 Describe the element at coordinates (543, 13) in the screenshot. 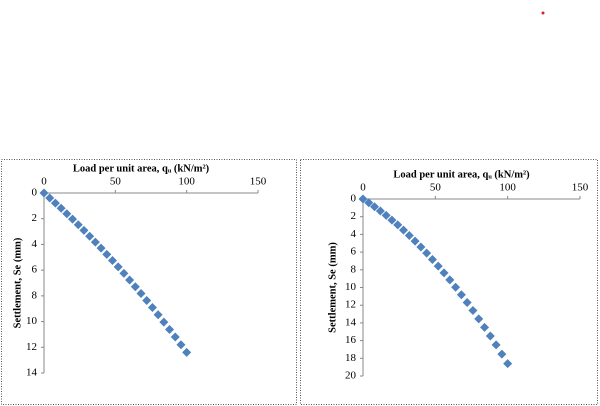

I see `dot` at that location.